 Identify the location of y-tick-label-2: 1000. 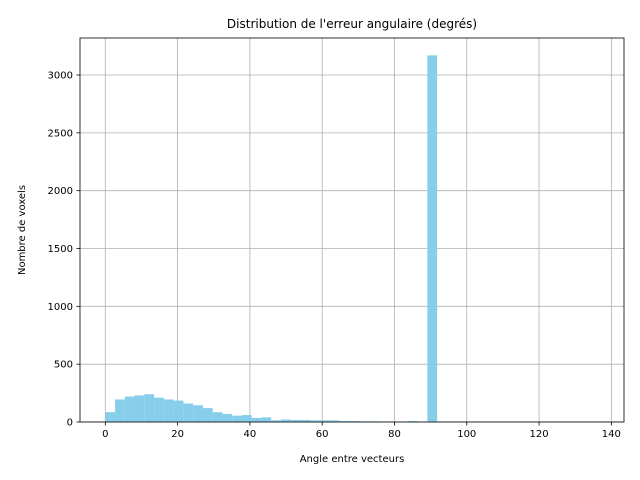
(60, 307).